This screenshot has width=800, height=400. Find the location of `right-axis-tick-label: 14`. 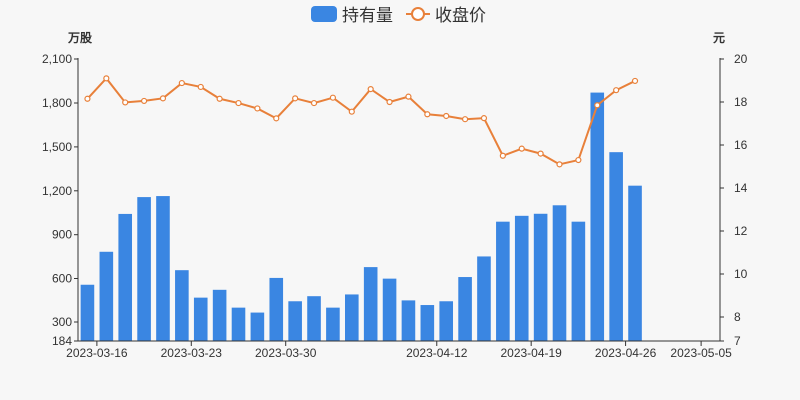

right-axis-tick-label: 14 is located at coordinates (741, 188).